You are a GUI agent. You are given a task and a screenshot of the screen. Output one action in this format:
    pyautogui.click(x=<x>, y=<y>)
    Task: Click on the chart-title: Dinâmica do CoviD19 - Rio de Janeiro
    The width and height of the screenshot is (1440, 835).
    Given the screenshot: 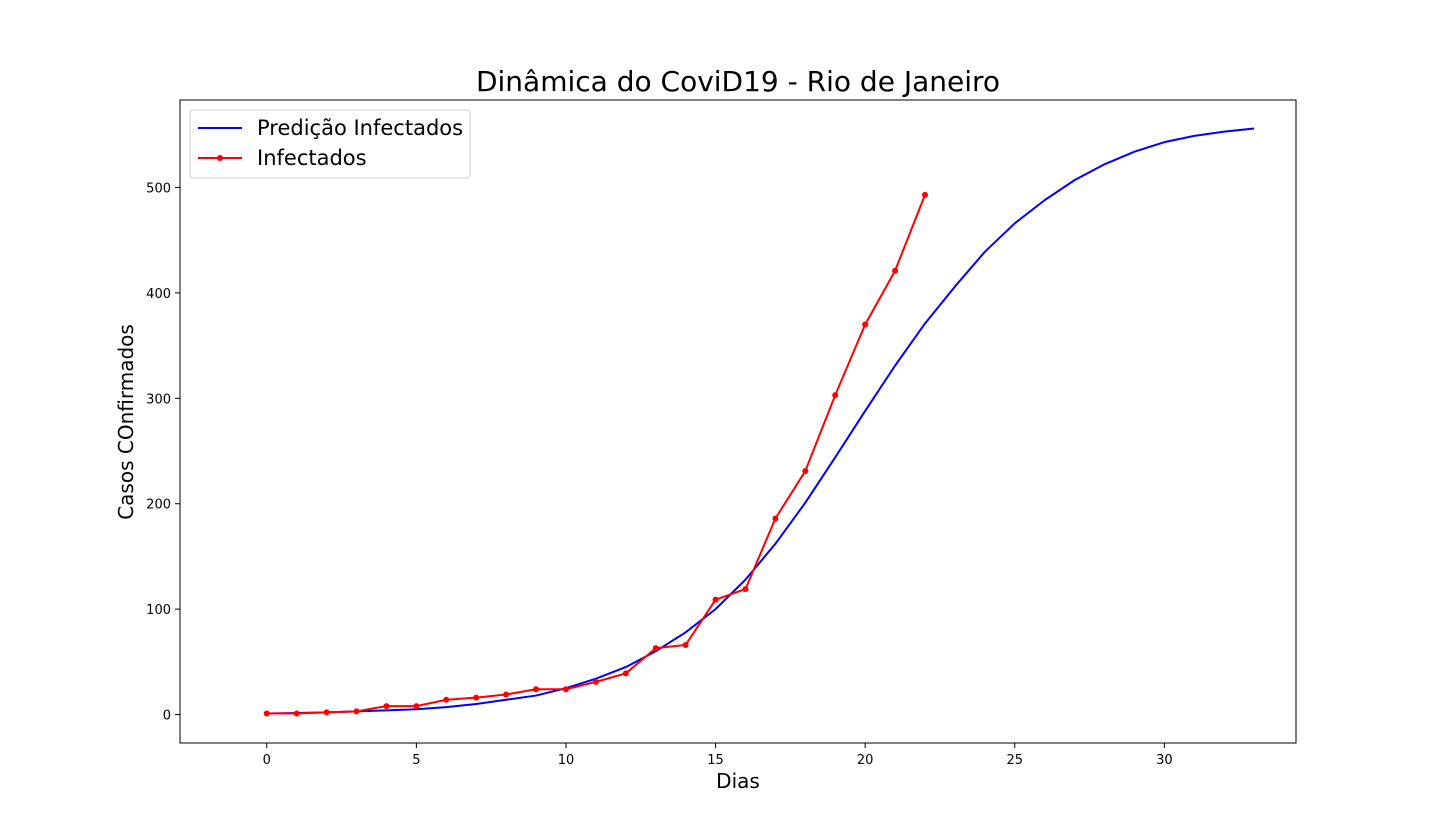 What is the action you would take?
    pyautogui.click(x=738, y=81)
    